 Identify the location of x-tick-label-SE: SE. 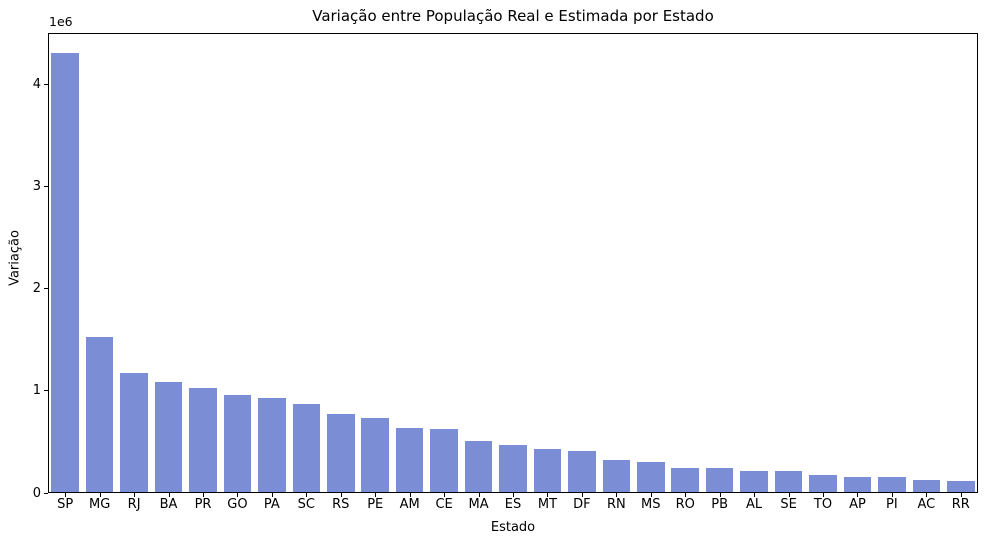
(788, 504).